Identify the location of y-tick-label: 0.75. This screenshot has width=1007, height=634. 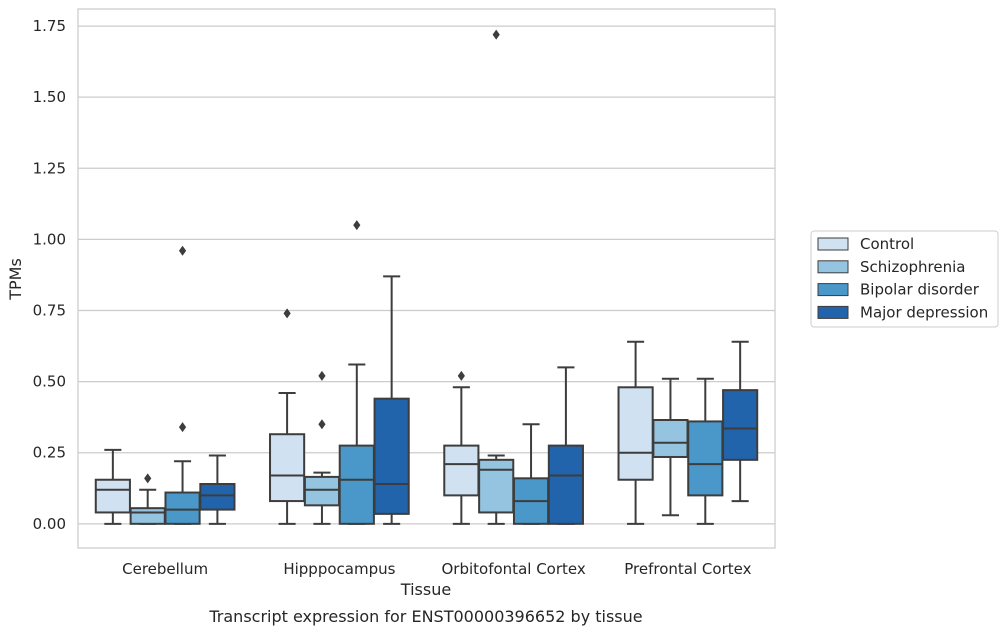
(49, 310).